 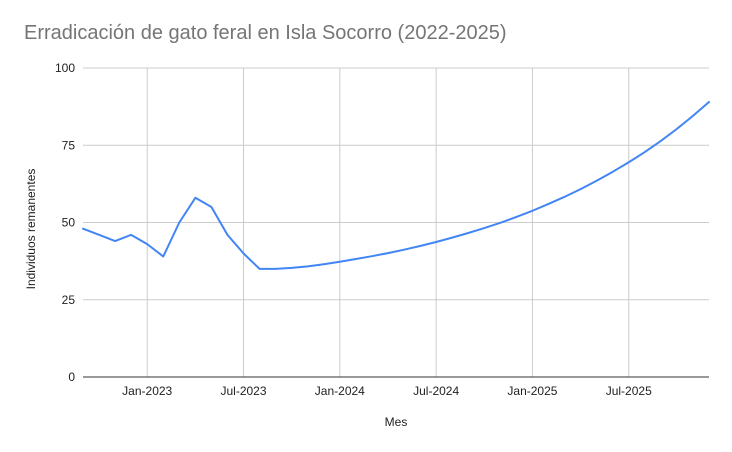 What do you see at coordinates (65, 68) in the screenshot?
I see `y-tick-label: 100` at bounding box center [65, 68].